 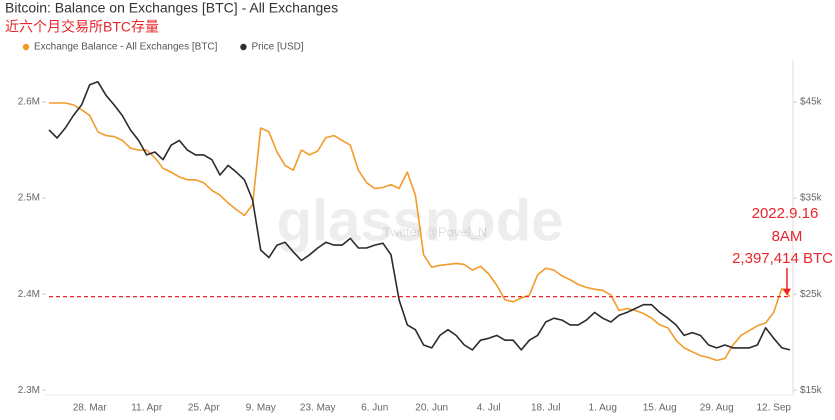 I want to click on y-tick-label: 2.6M, so click(x=29, y=102).